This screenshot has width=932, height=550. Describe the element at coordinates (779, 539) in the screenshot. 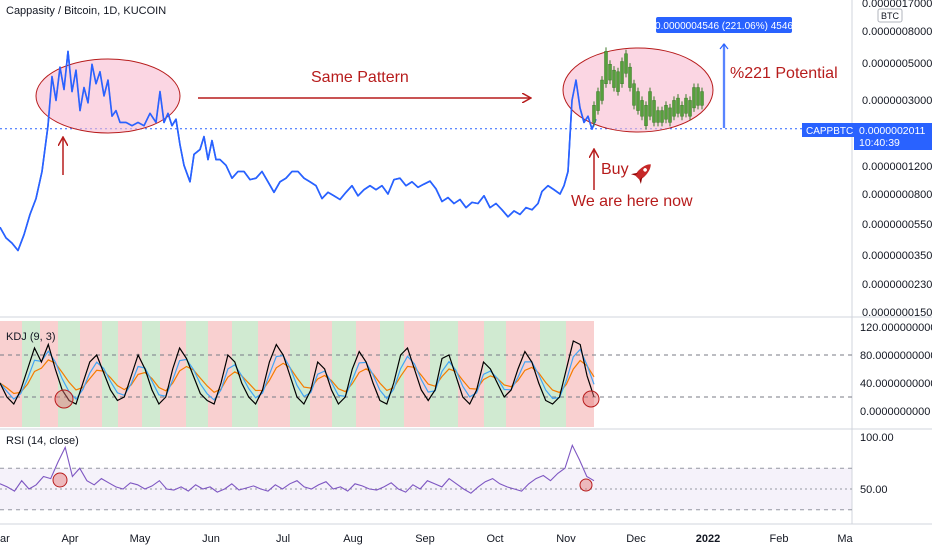

I see `time-tick-label: Feb` at that location.